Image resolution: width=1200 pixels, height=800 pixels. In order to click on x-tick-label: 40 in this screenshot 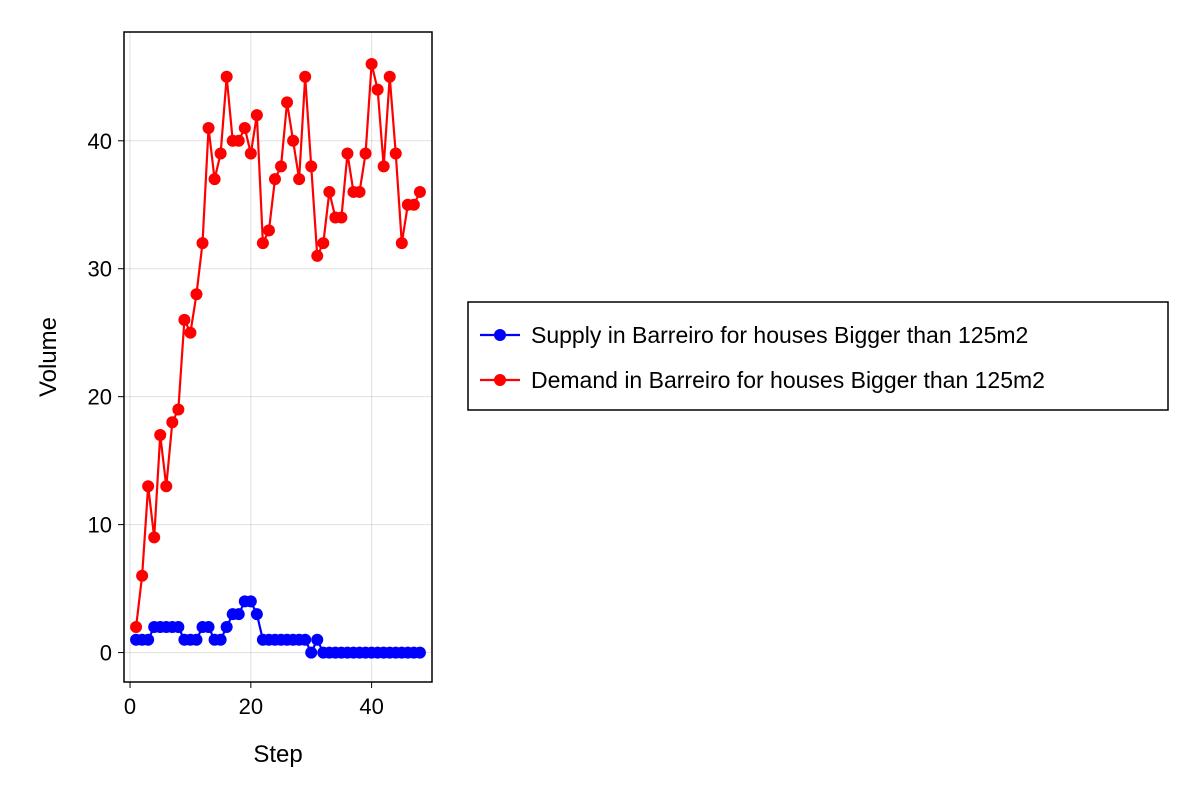, I will do `click(371, 706)`.